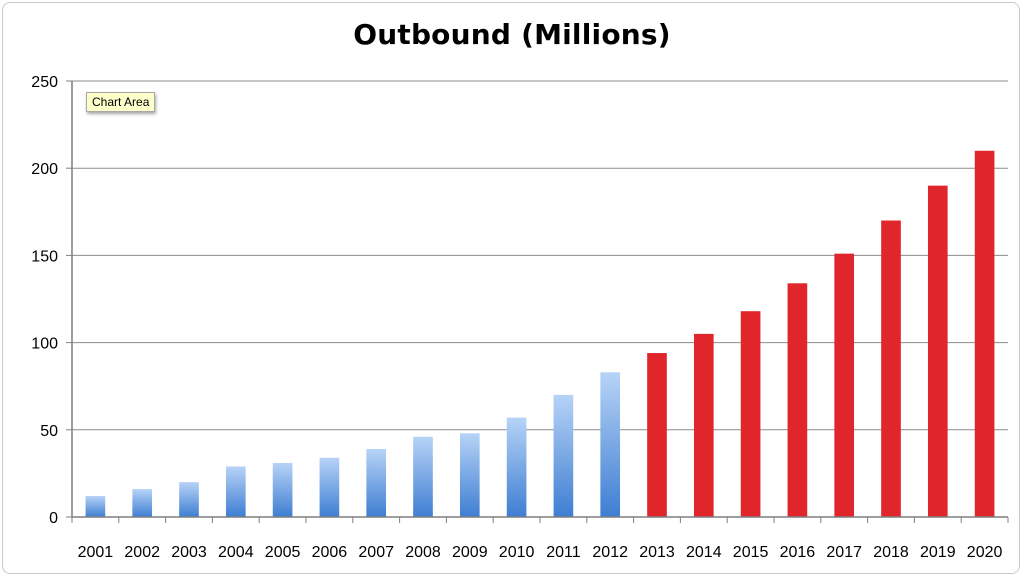  I want to click on x-tick-label: 2010, so click(517, 552).